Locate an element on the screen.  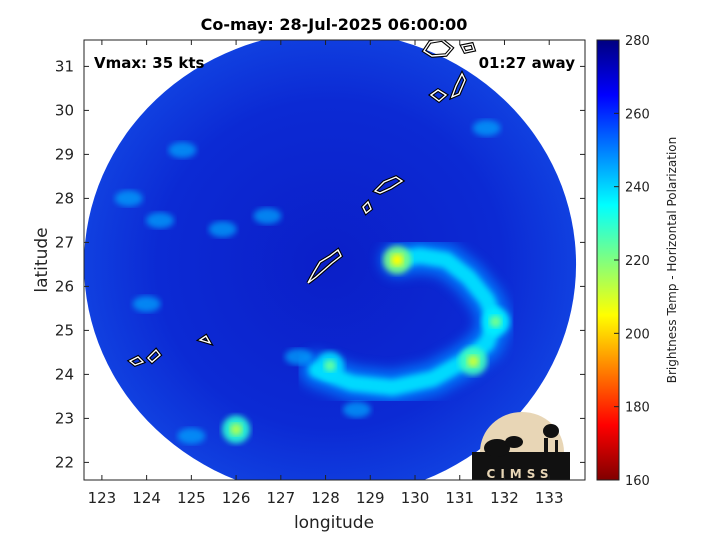
y-tick-label: 24 is located at coordinates (64, 374).